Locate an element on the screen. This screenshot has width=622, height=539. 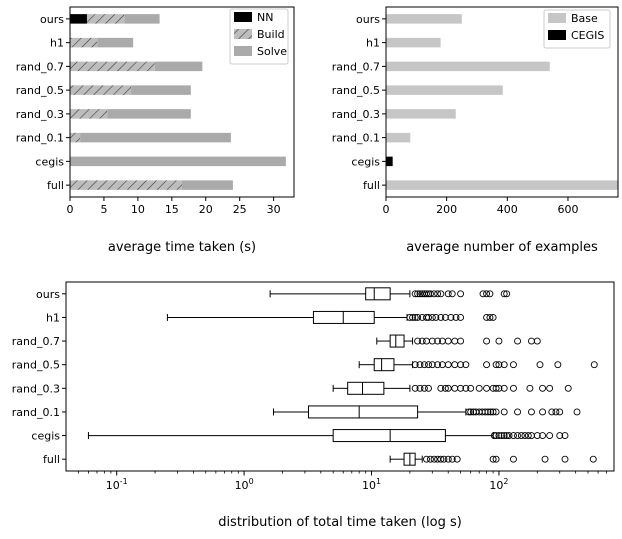
boxplot-xlabel: distribution of total time taken (log s) is located at coordinates (340, 522).